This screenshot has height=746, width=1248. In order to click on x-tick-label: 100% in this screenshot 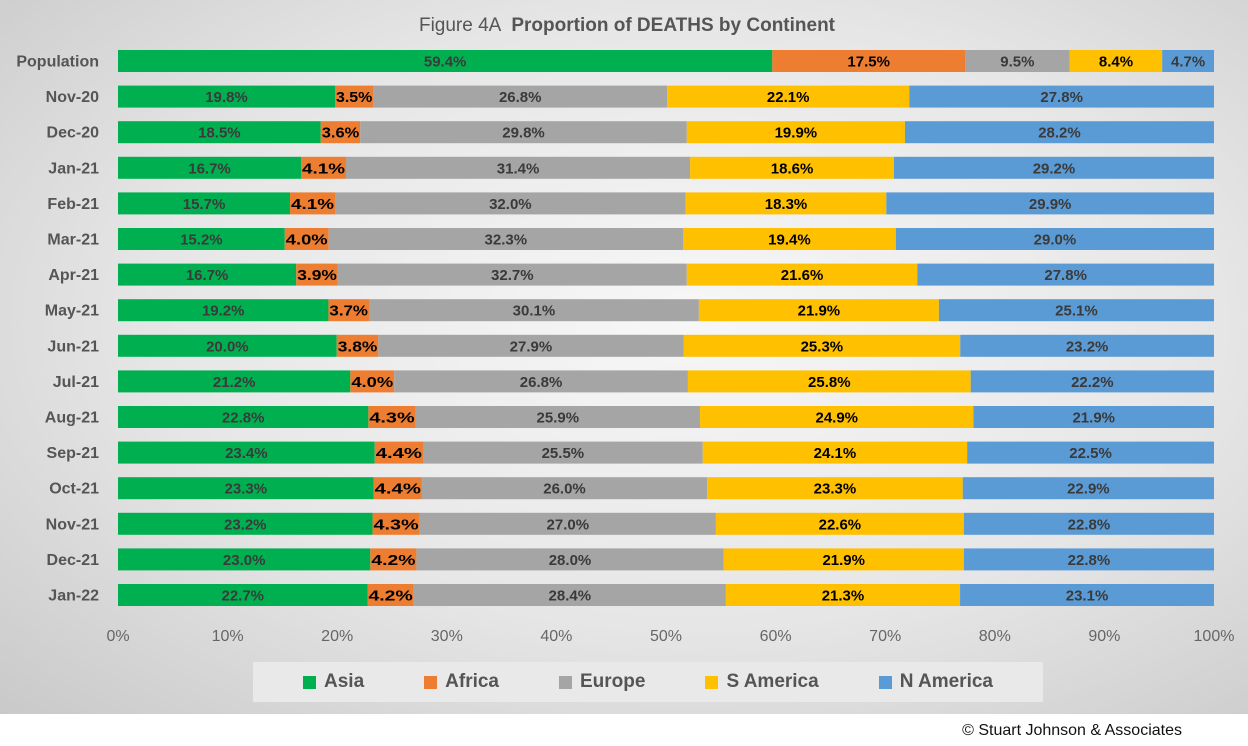, I will do `click(1214, 636)`.